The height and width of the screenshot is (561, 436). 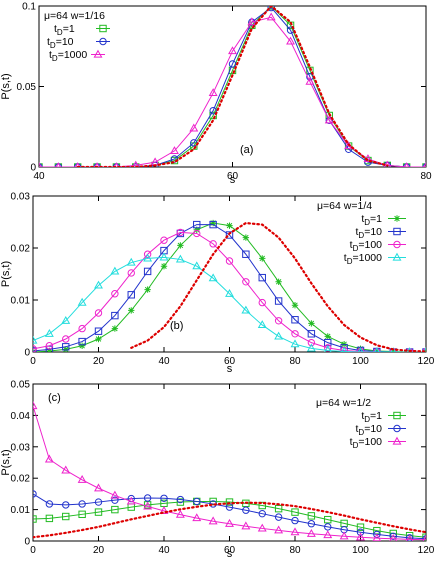 I want to click on x-tick-label: 80, so click(x=295, y=361).